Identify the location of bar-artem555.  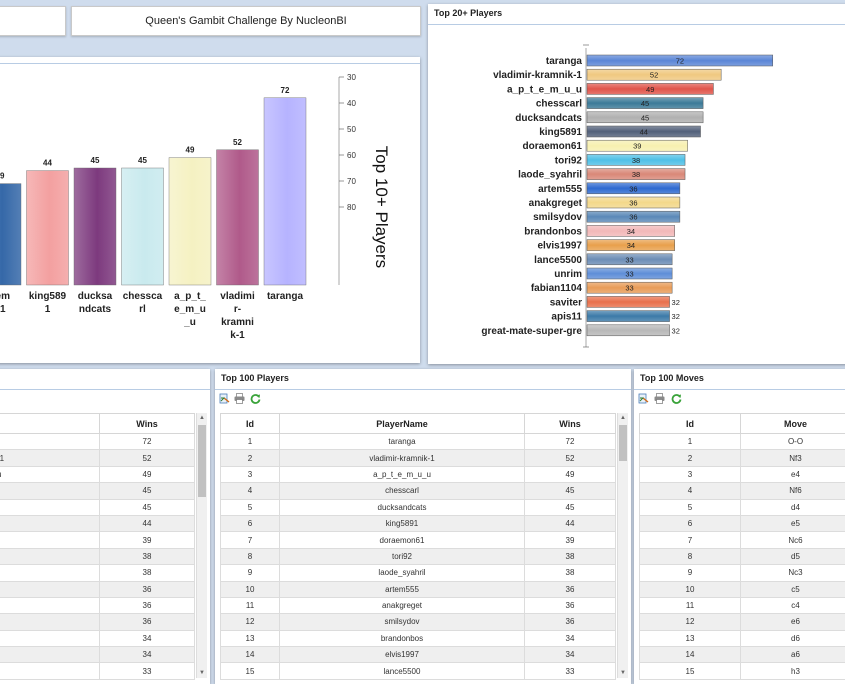
(633, 188).